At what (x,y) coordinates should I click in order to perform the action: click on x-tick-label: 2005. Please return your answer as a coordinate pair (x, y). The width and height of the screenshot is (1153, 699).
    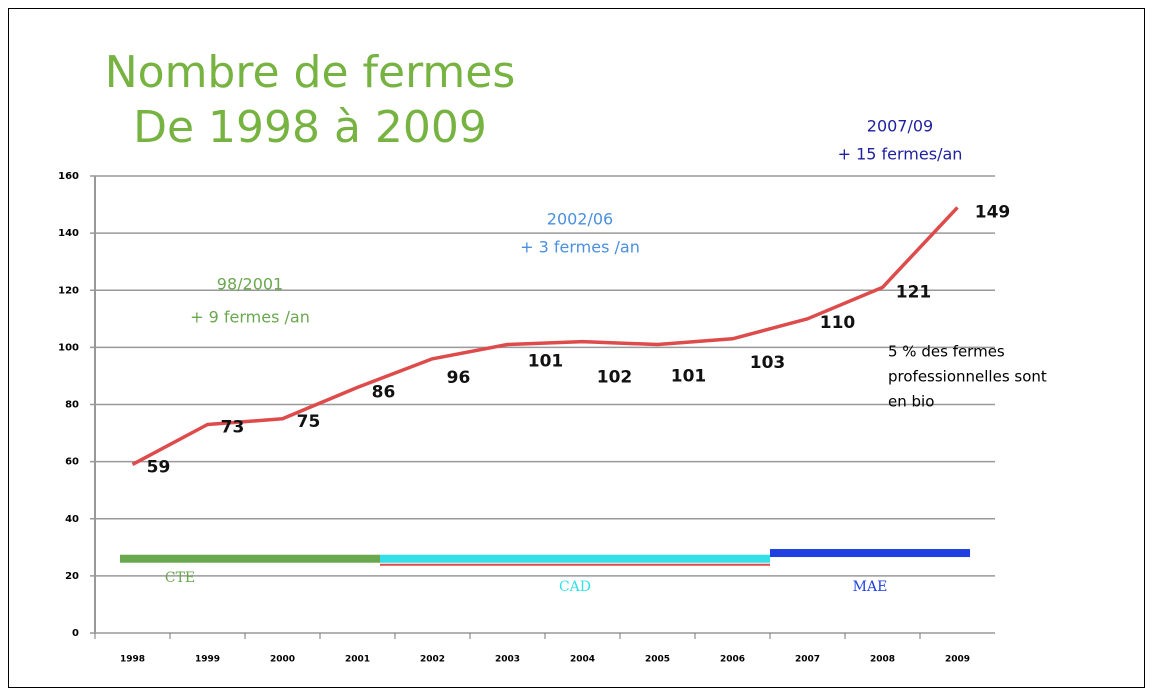
    Looking at the image, I should click on (657, 660).